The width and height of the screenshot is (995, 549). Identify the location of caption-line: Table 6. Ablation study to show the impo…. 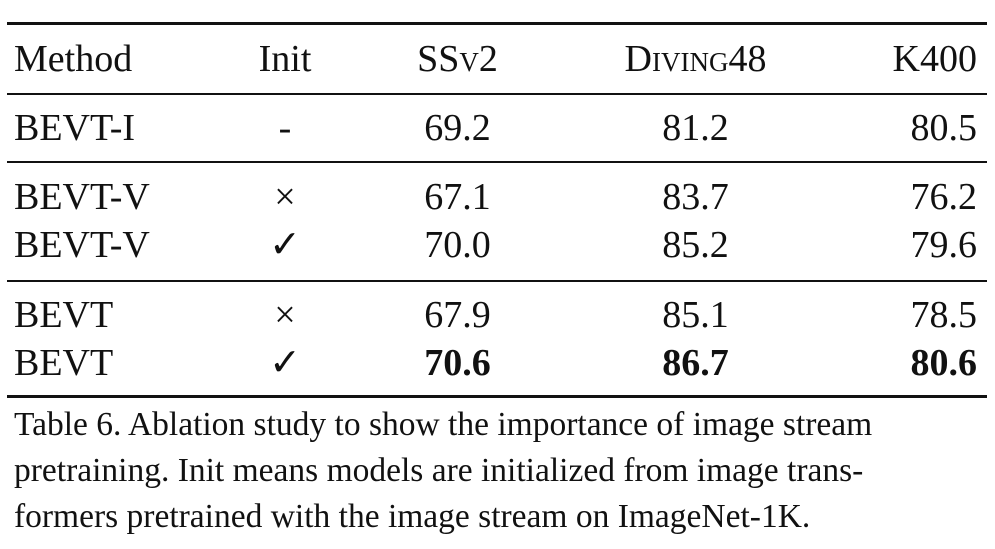
(443, 424).